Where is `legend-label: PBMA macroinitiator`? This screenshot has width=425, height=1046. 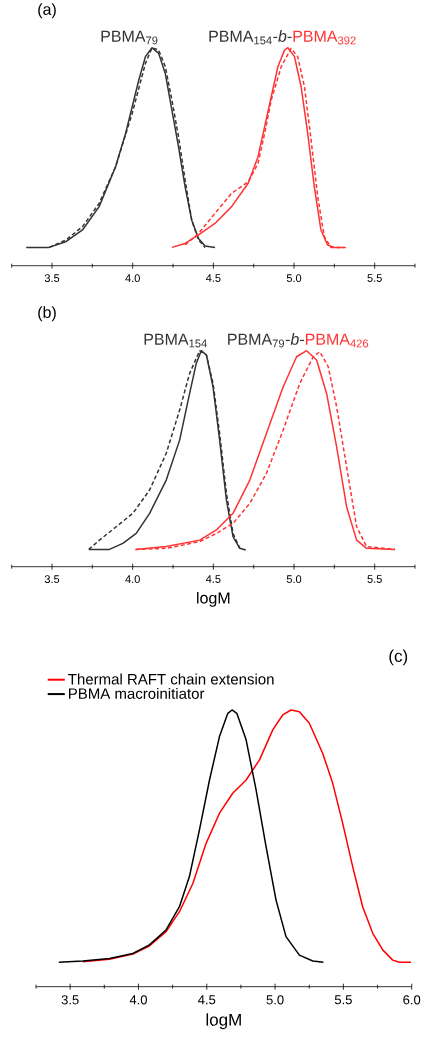
legend-label: PBMA macroinitiator is located at coordinates (137, 693).